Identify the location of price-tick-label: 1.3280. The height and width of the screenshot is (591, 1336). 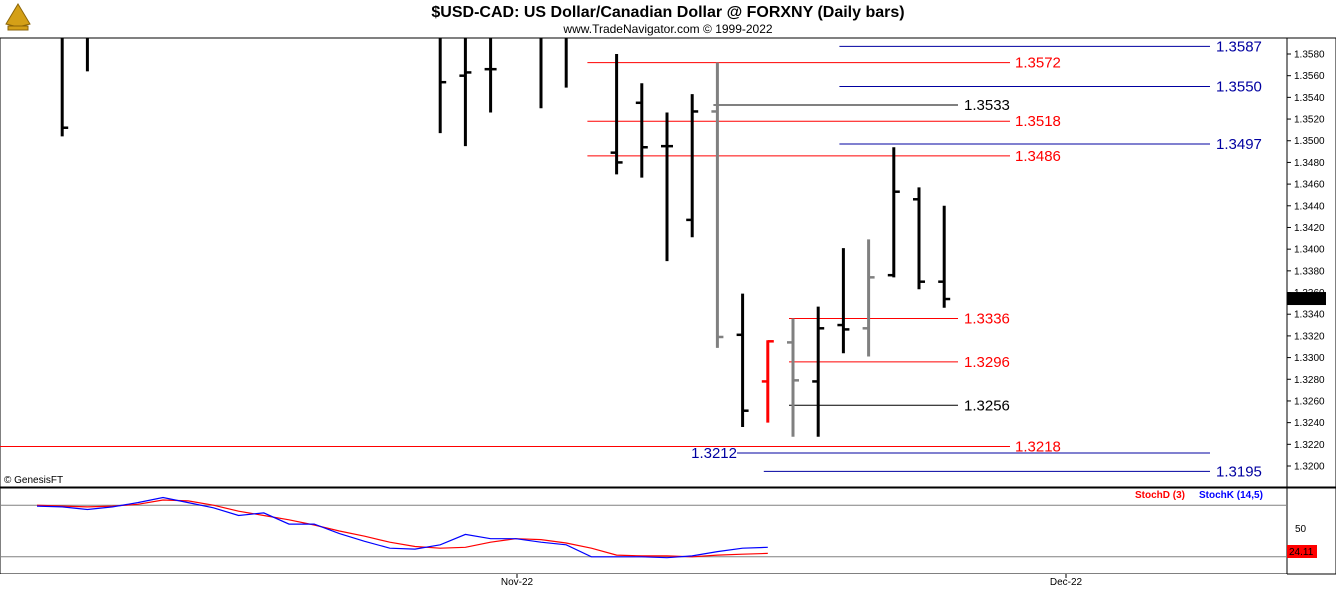
(1309, 380).